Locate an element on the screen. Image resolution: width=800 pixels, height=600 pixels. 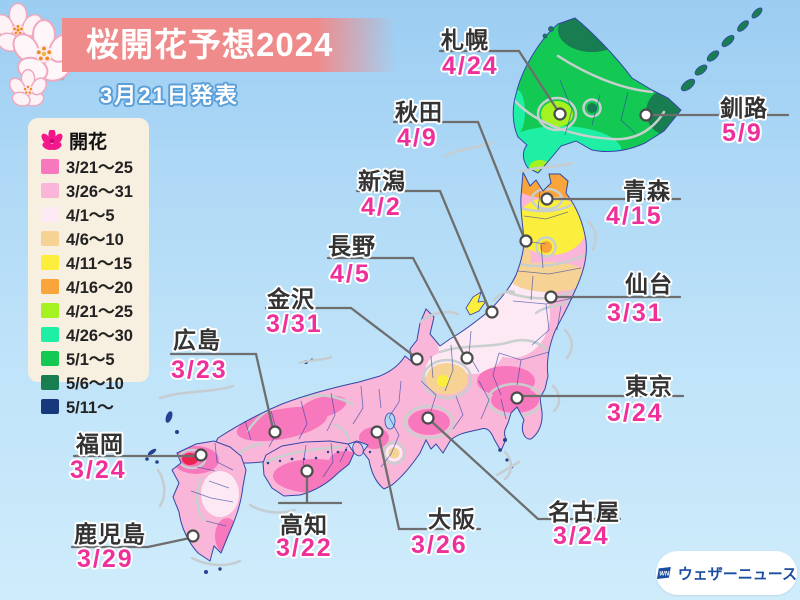
svg-text: WN is located at coordinates (664, 574).